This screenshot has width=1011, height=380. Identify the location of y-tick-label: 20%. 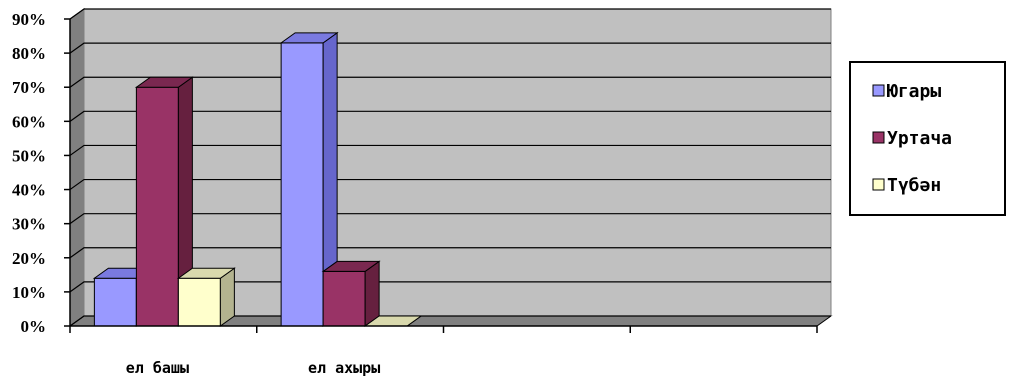
(29, 258).